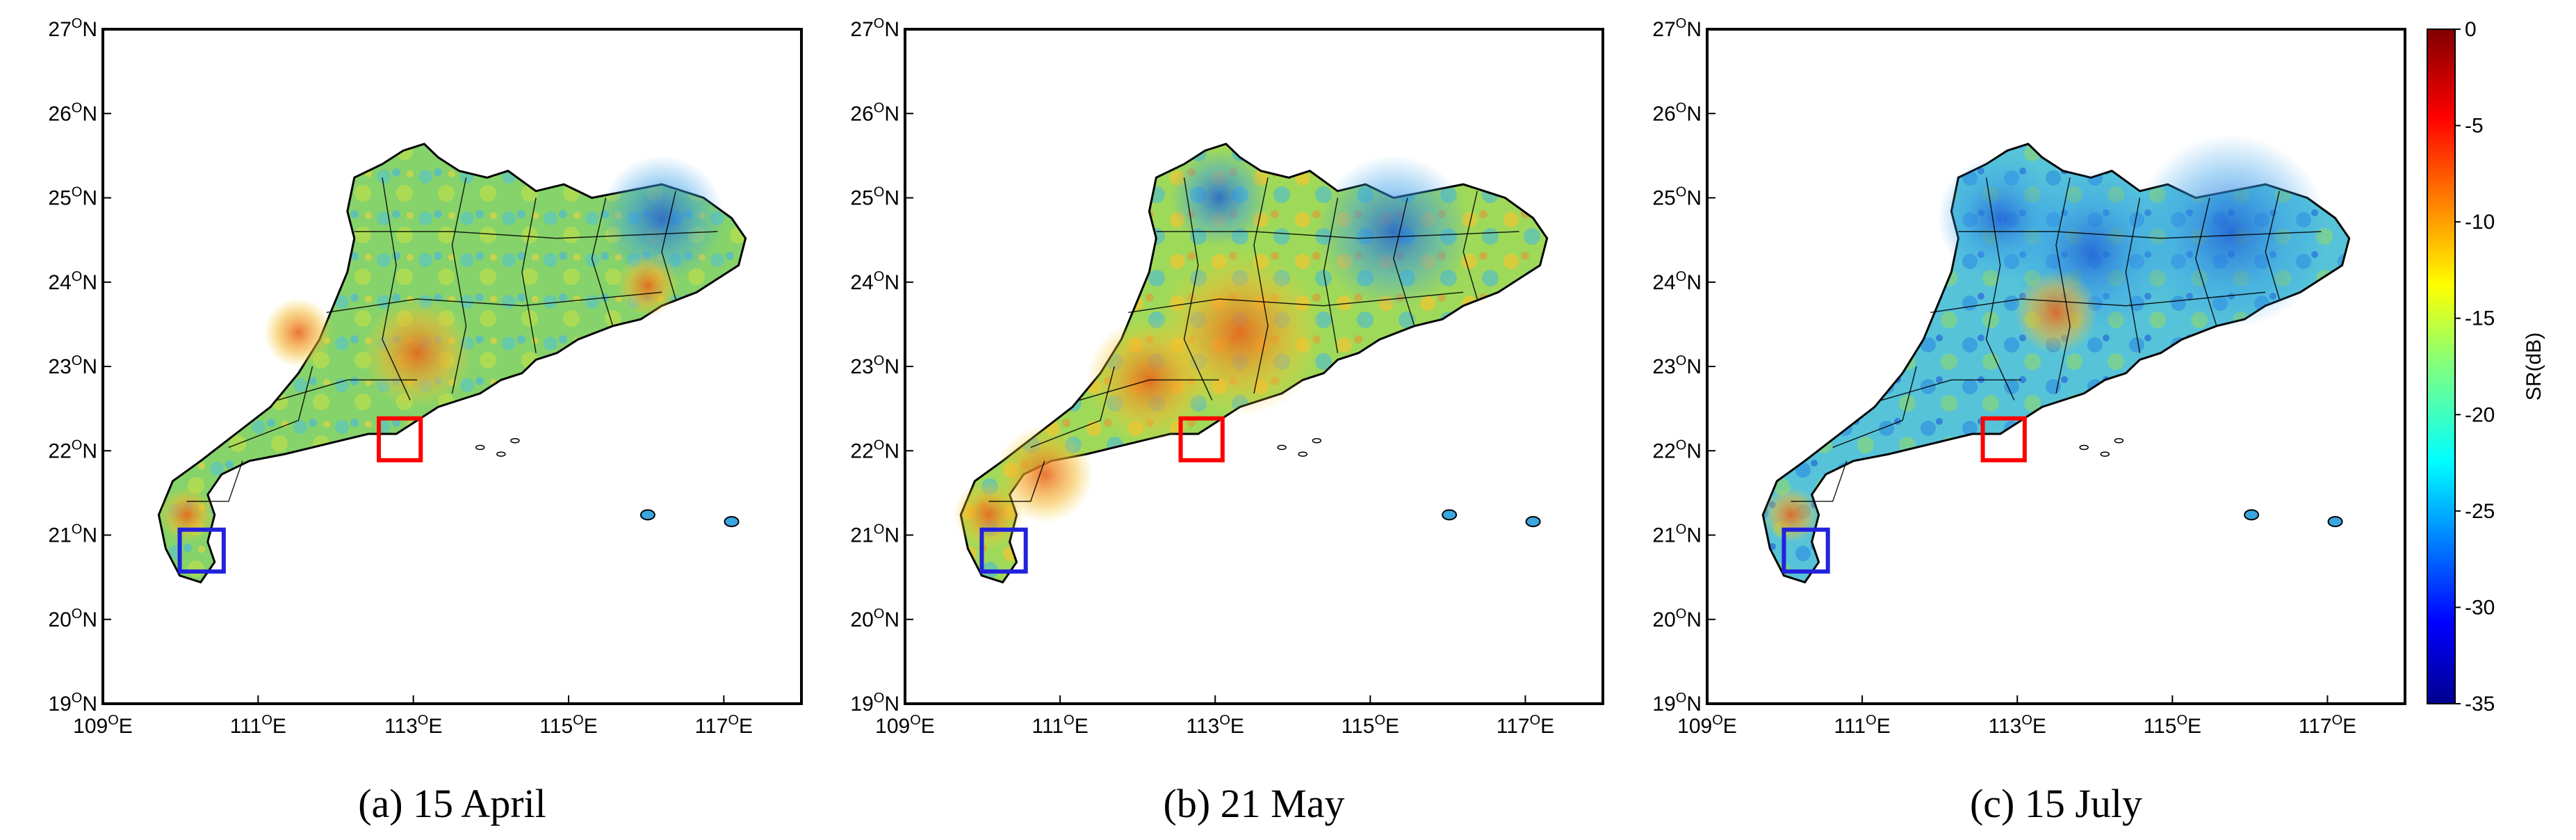  What do you see at coordinates (452, 804) in the screenshot?
I see `panel-caption: (a) 15 April` at bounding box center [452, 804].